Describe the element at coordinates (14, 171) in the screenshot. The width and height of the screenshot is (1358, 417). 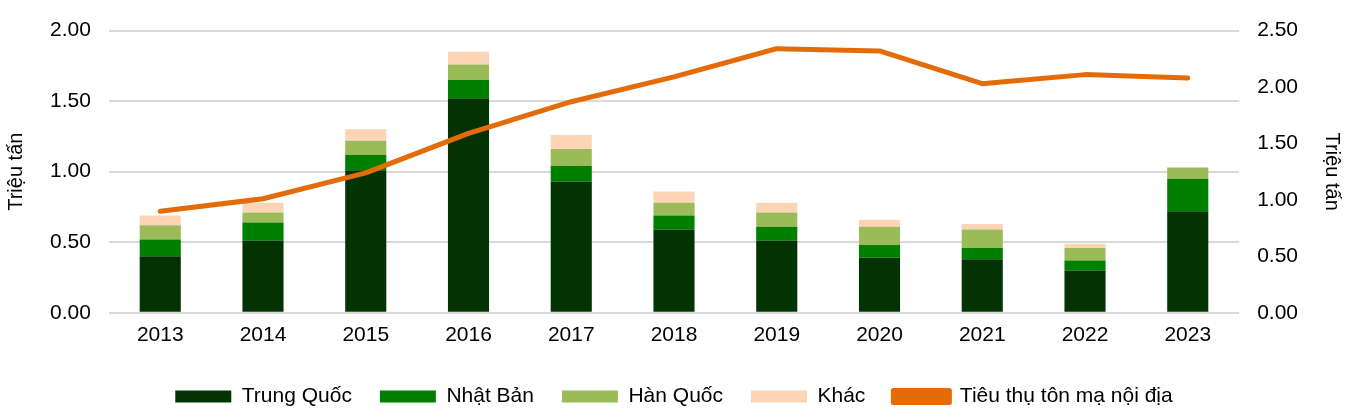
I see `y-axis-title: Triệu tấn` at that location.